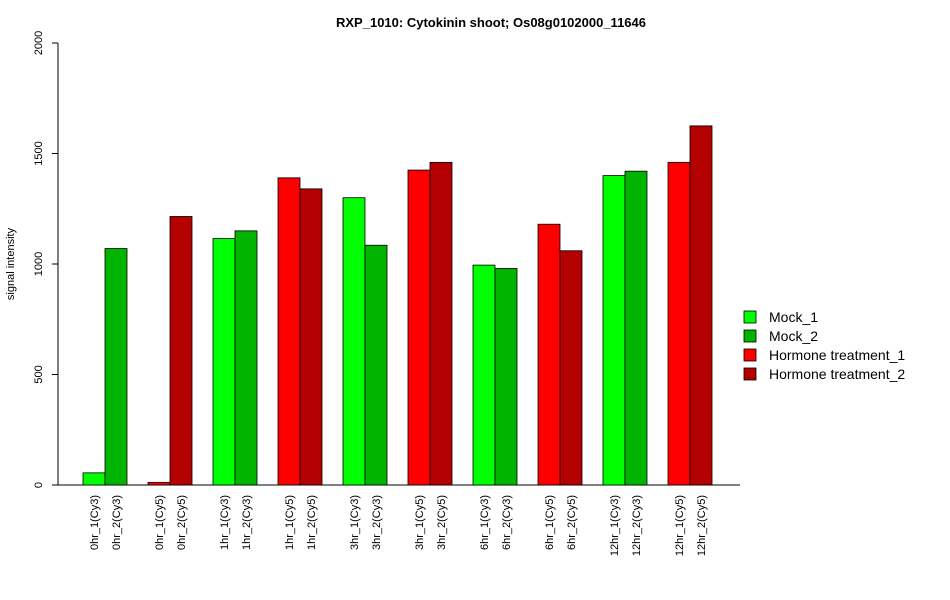 The image size is (950, 600). Describe the element at coordinates (442, 522) in the screenshot. I see `x-tick-label: 3hr_2(Cy5)` at that location.